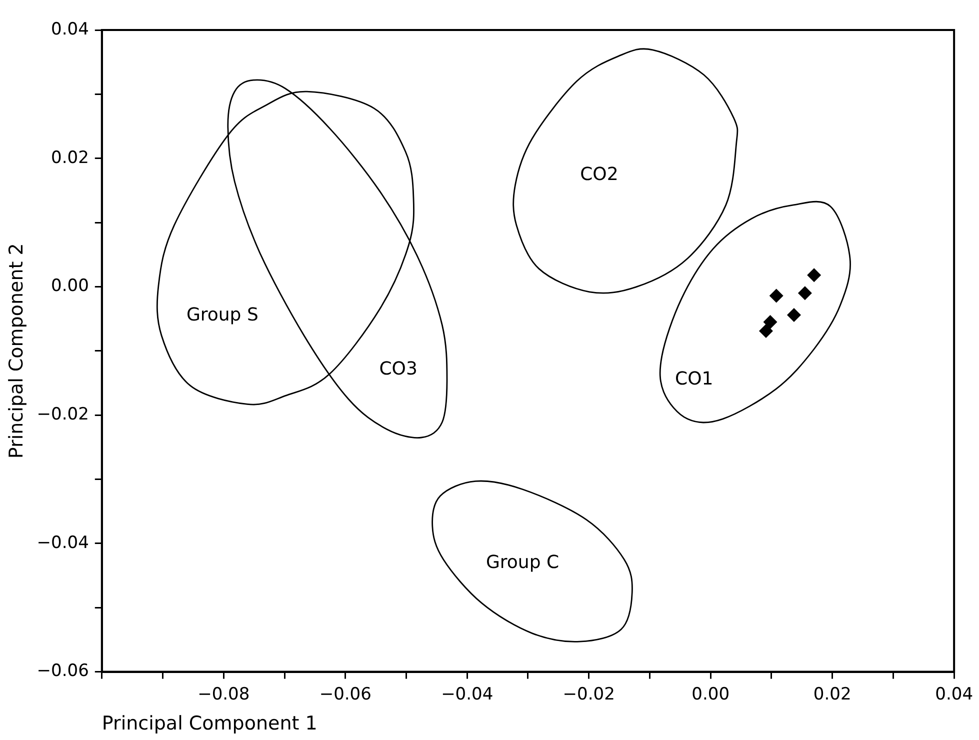 The image size is (979, 740). I want to click on x-axis-title: Principal Component 1, so click(210, 723).